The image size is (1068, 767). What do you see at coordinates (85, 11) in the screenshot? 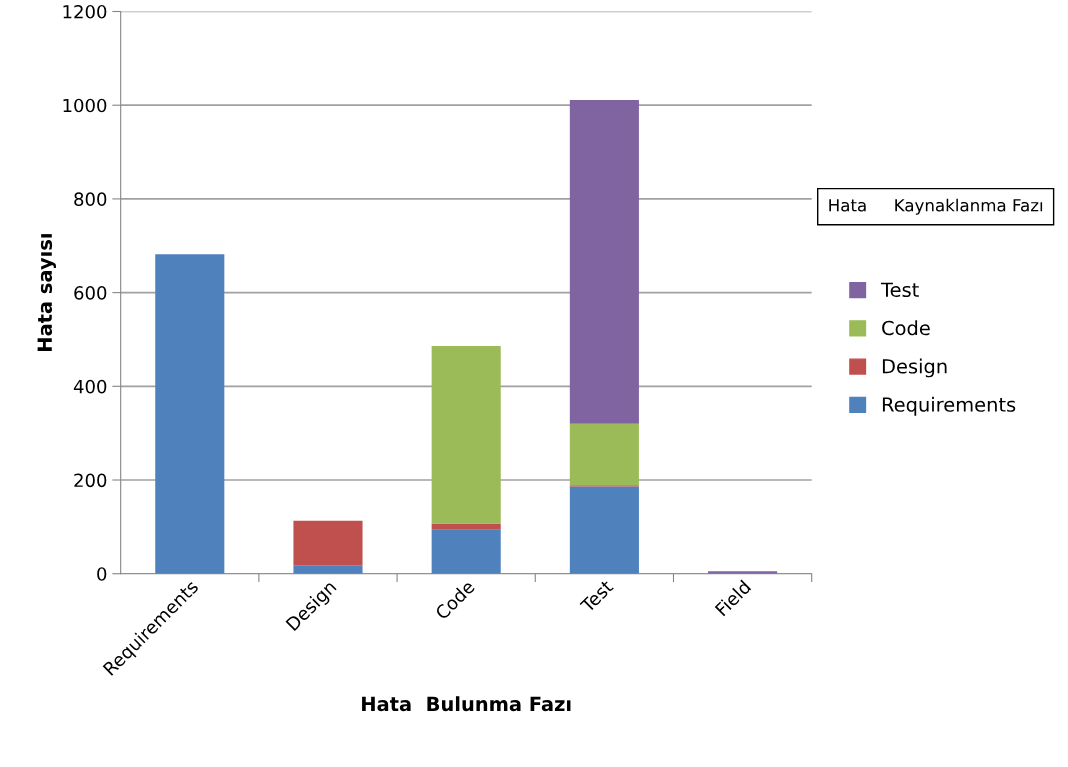
I see `y-tick-label: 1200` at bounding box center [85, 11].